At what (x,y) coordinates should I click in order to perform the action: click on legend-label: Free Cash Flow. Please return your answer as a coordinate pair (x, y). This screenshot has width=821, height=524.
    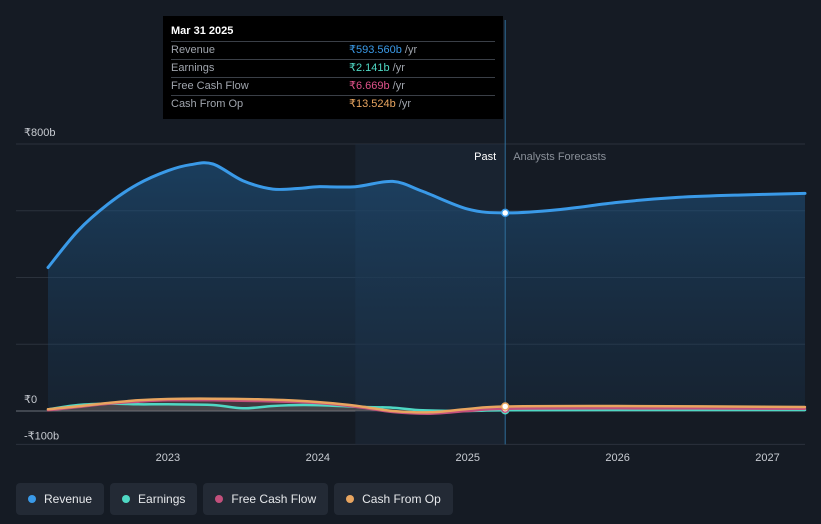
    Looking at the image, I should click on (274, 499).